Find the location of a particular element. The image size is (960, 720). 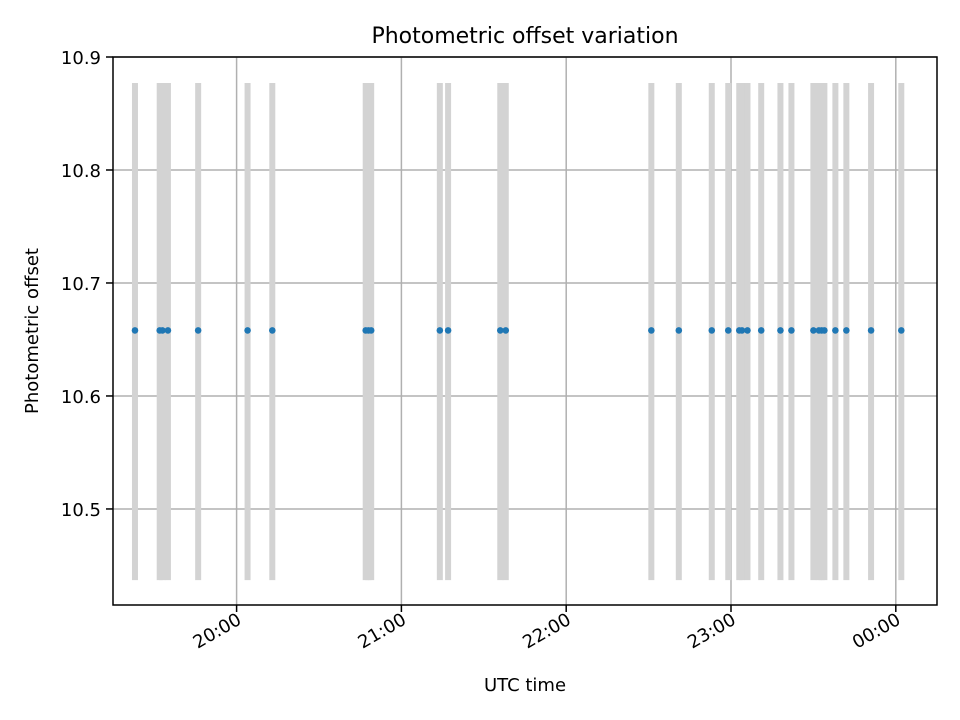

y-tick-label: 10.5 is located at coordinates (81, 510).